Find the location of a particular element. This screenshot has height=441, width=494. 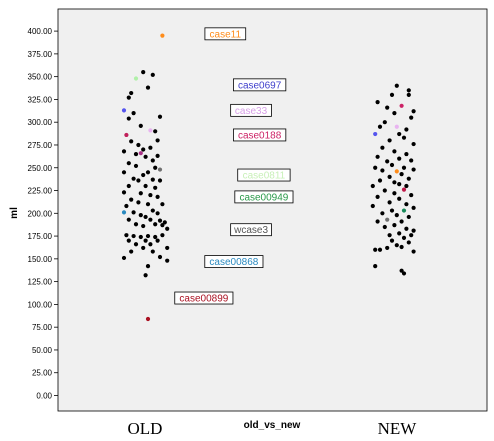

y-tick-label: 25.00 is located at coordinates (42, 373).